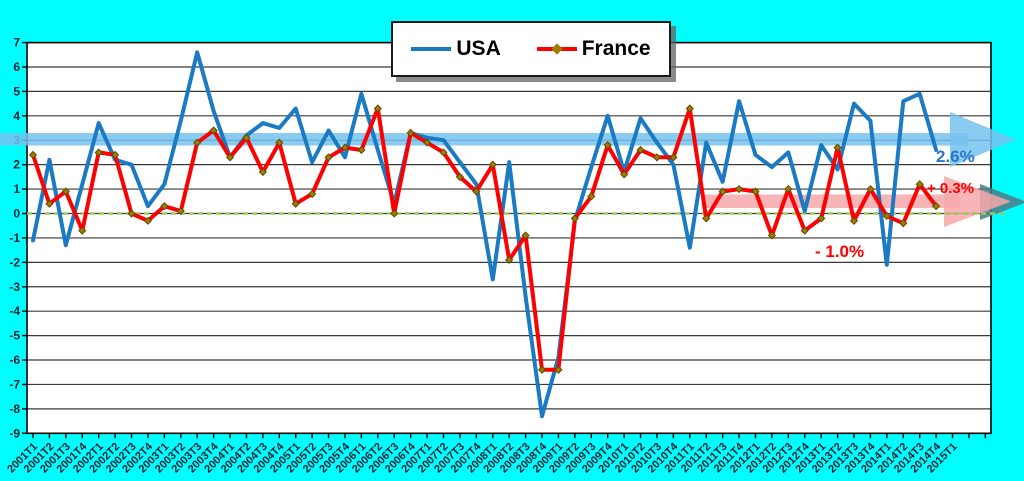 This screenshot has width=1024, height=481. I want to click on annotation-france-low: - 1.0%, so click(840, 251).